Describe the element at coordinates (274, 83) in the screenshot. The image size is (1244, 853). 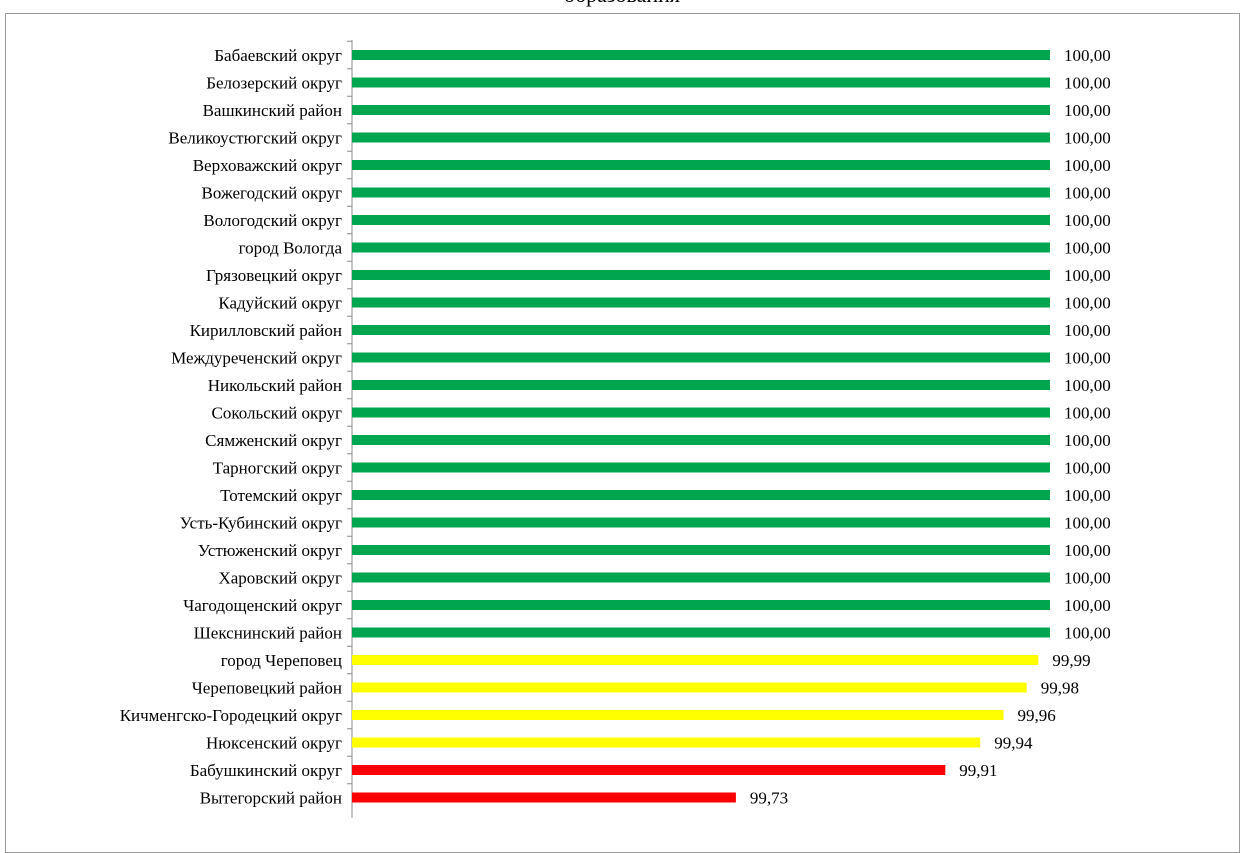
I see `category-label: Белозерский округ` at that location.